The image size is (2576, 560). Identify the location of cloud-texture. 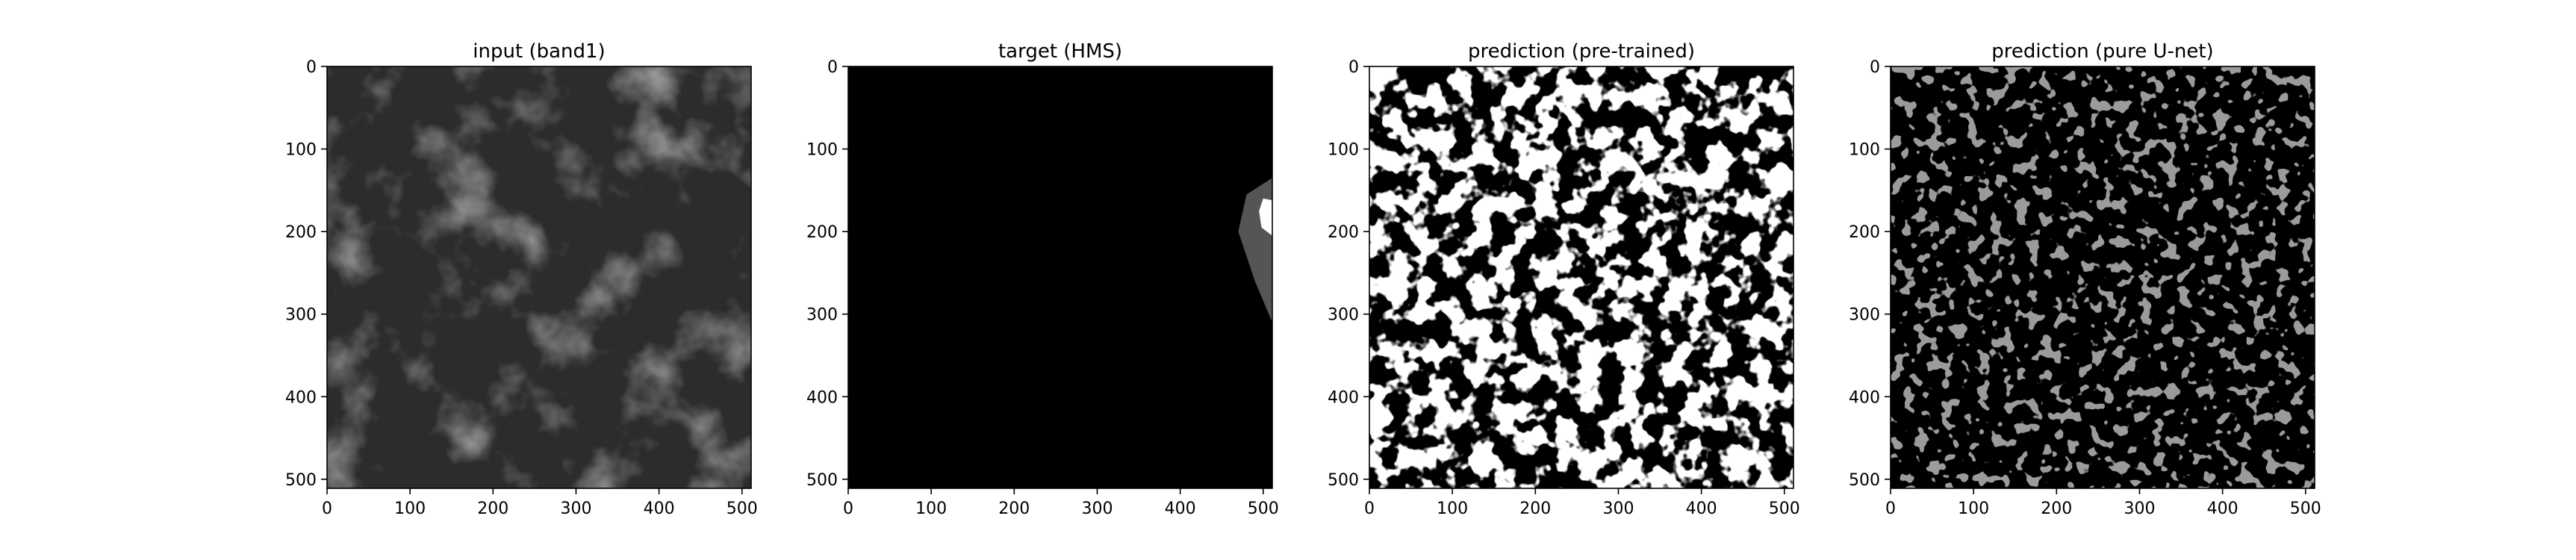
(539, 277).